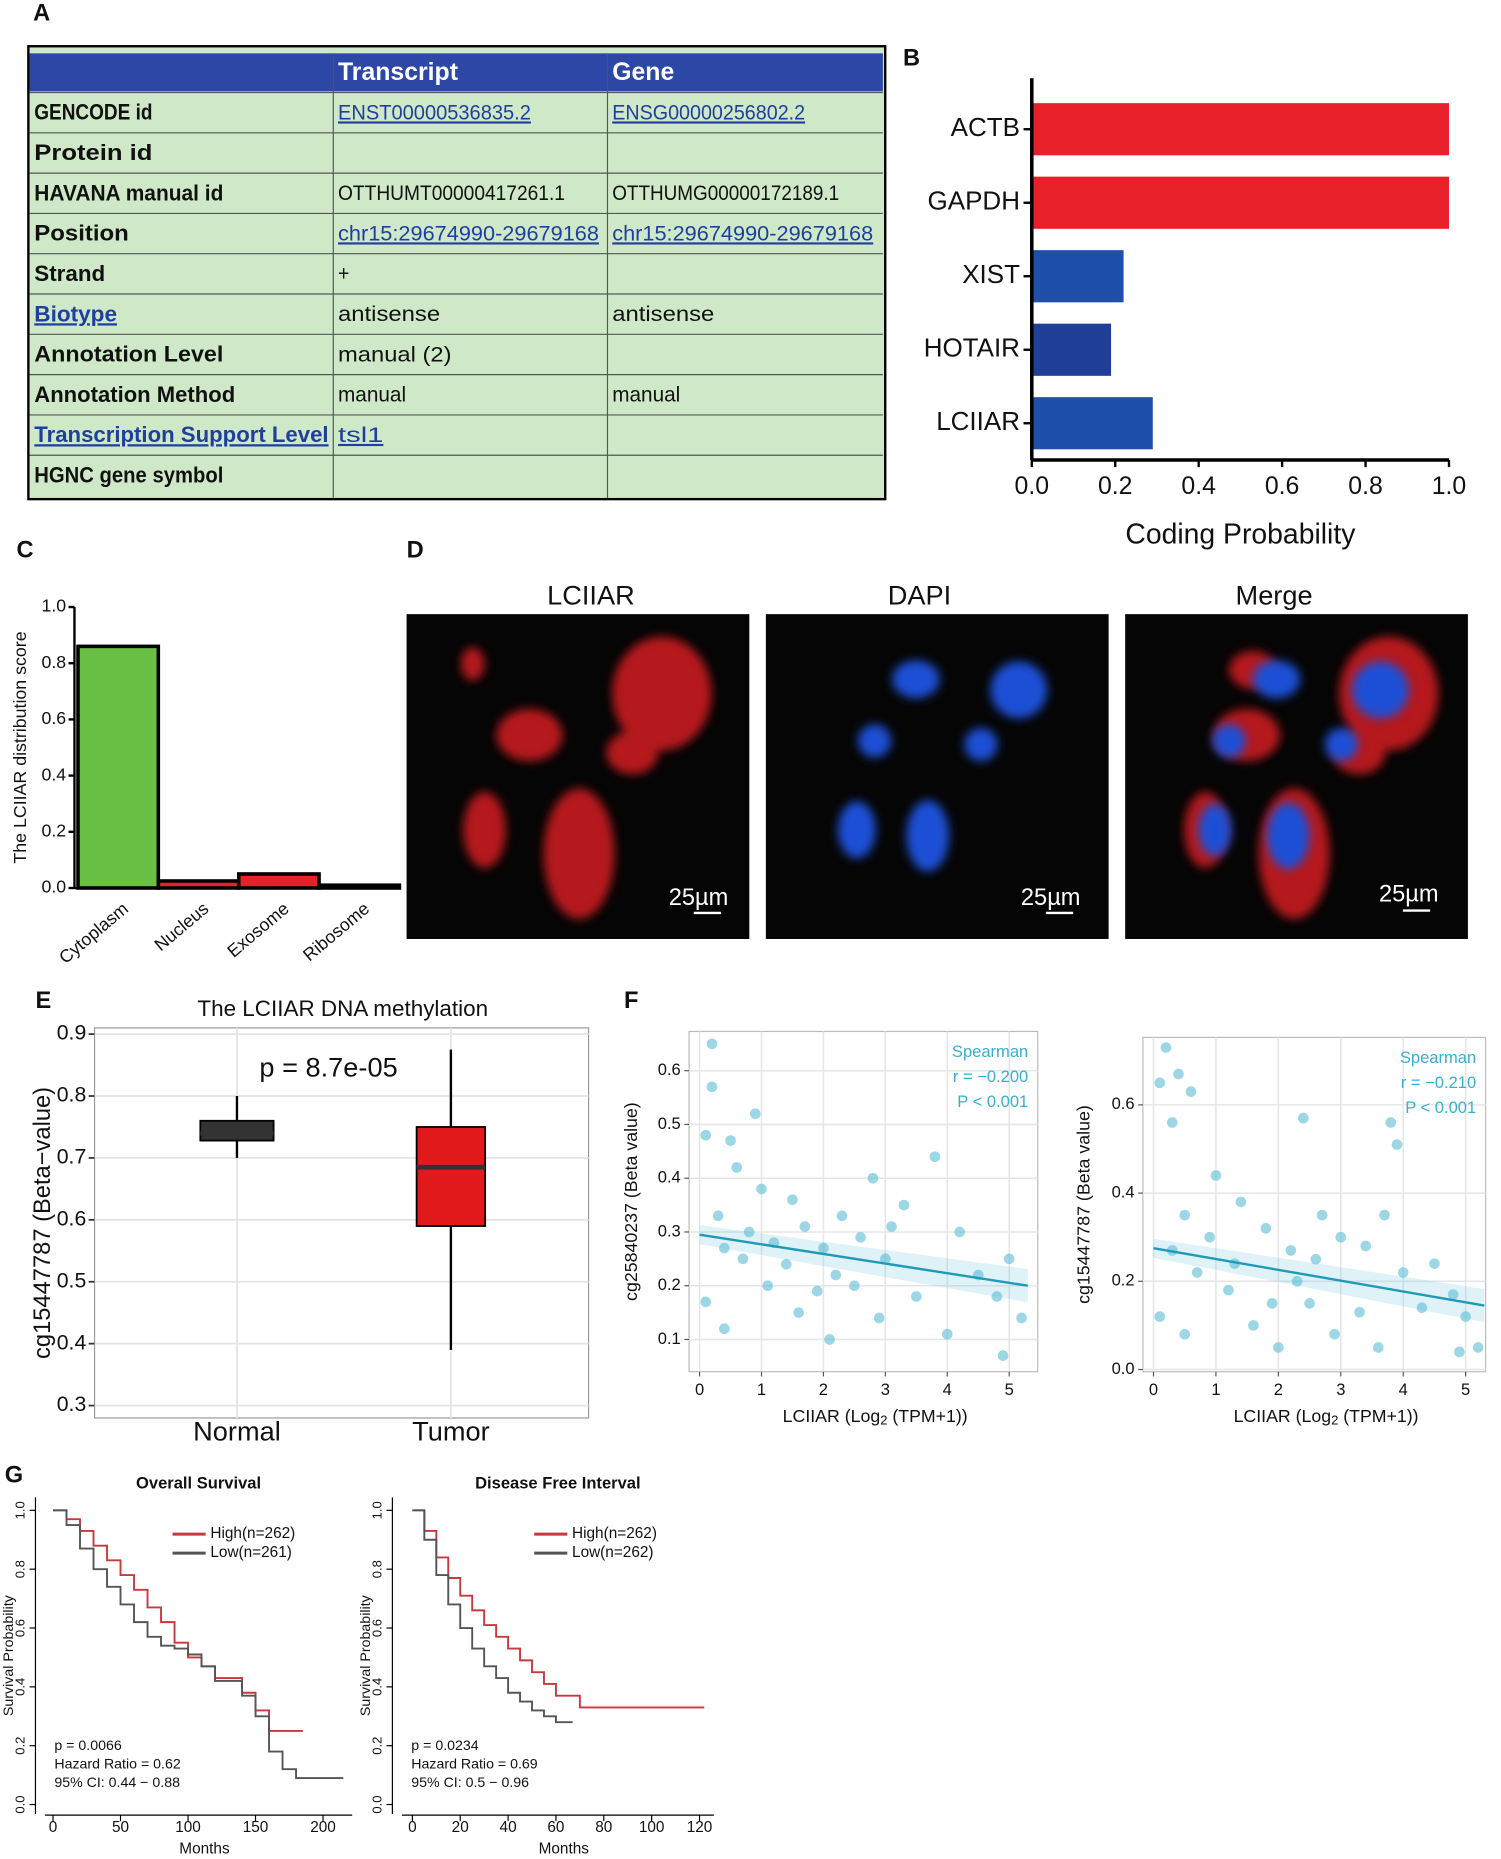 Image resolution: width=1501 pixels, height=1859 pixels. I want to click on annotation: Spearman, so click(990, 1051).